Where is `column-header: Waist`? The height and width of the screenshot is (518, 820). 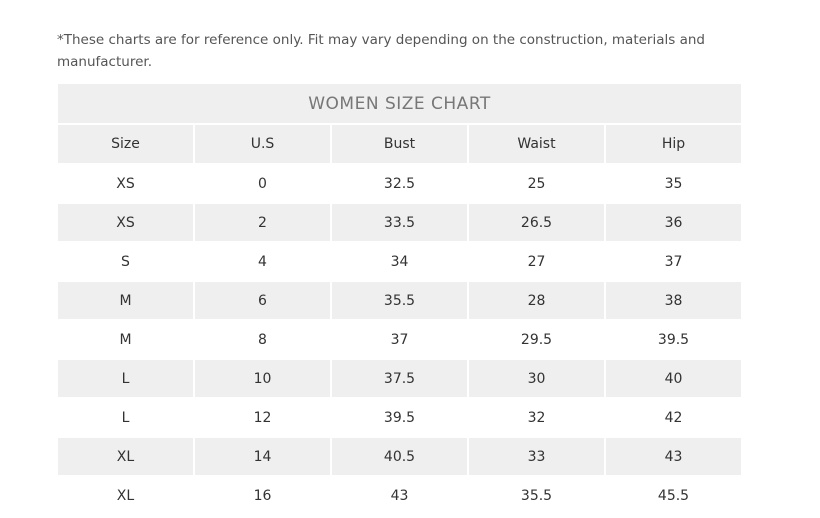 column-header: Waist is located at coordinates (536, 144).